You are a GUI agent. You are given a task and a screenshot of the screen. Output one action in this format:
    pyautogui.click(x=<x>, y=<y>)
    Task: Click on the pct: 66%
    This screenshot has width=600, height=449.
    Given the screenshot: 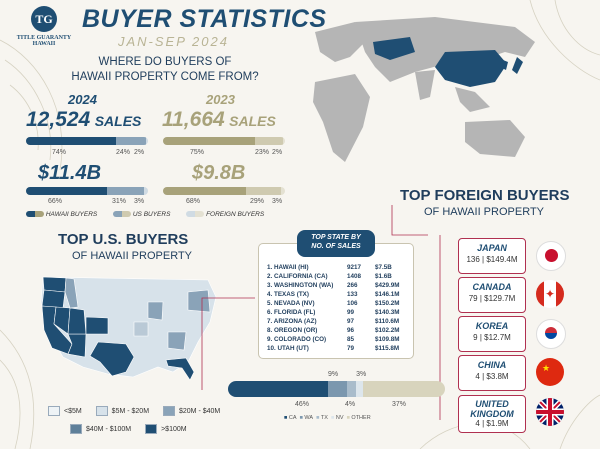 What is the action you would take?
    pyautogui.click(x=55, y=201)
    